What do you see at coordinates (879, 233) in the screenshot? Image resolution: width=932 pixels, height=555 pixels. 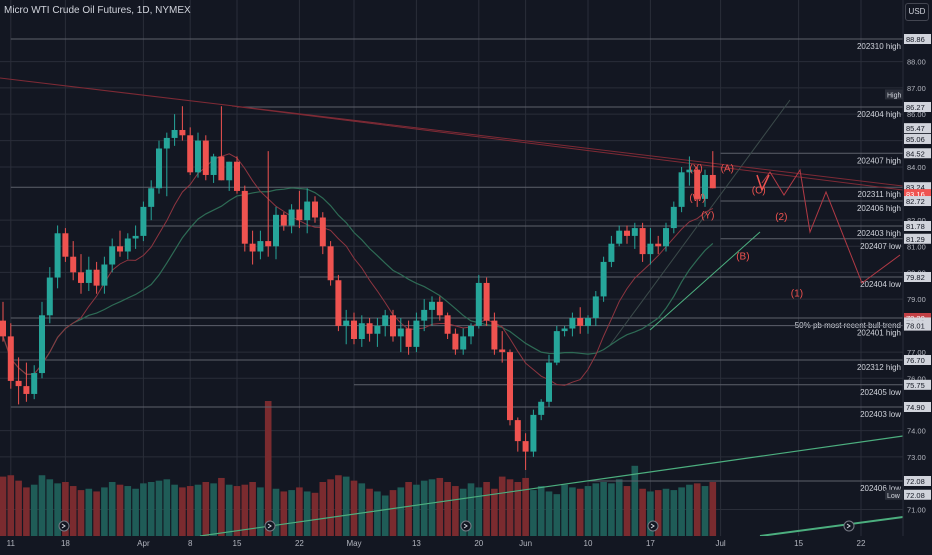 I see `level-label: 202403 high` at bounding box center [879, 233].